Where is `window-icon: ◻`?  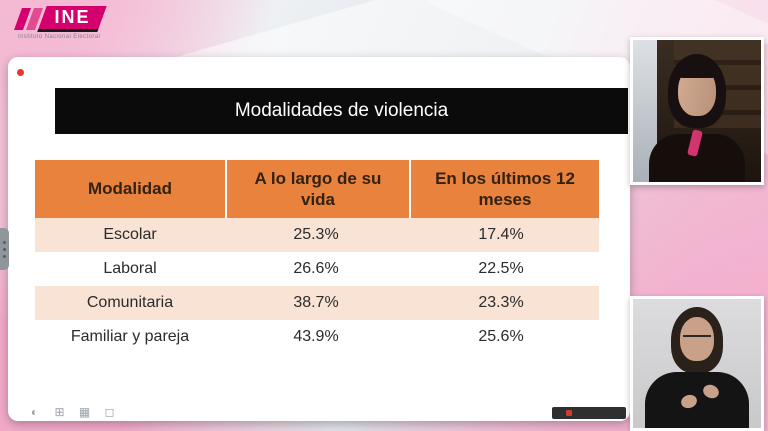 window-icon: ◻ is located at coordinates (109, 411).